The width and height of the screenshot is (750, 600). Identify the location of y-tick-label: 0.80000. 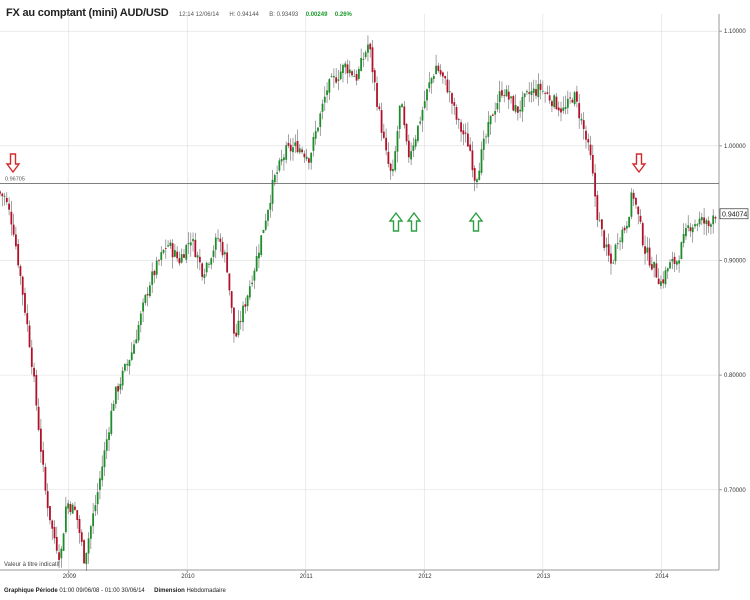
(735, 376).